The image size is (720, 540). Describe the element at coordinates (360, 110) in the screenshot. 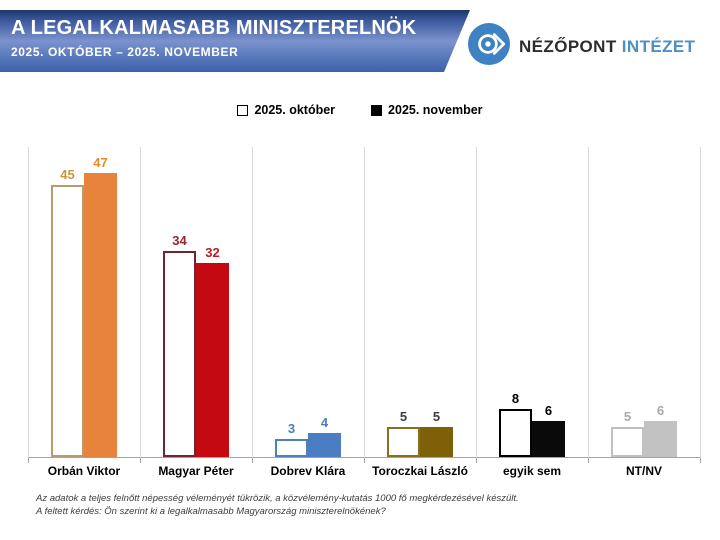

I see `chart-legend: 2025. október 2025. november` at that location.